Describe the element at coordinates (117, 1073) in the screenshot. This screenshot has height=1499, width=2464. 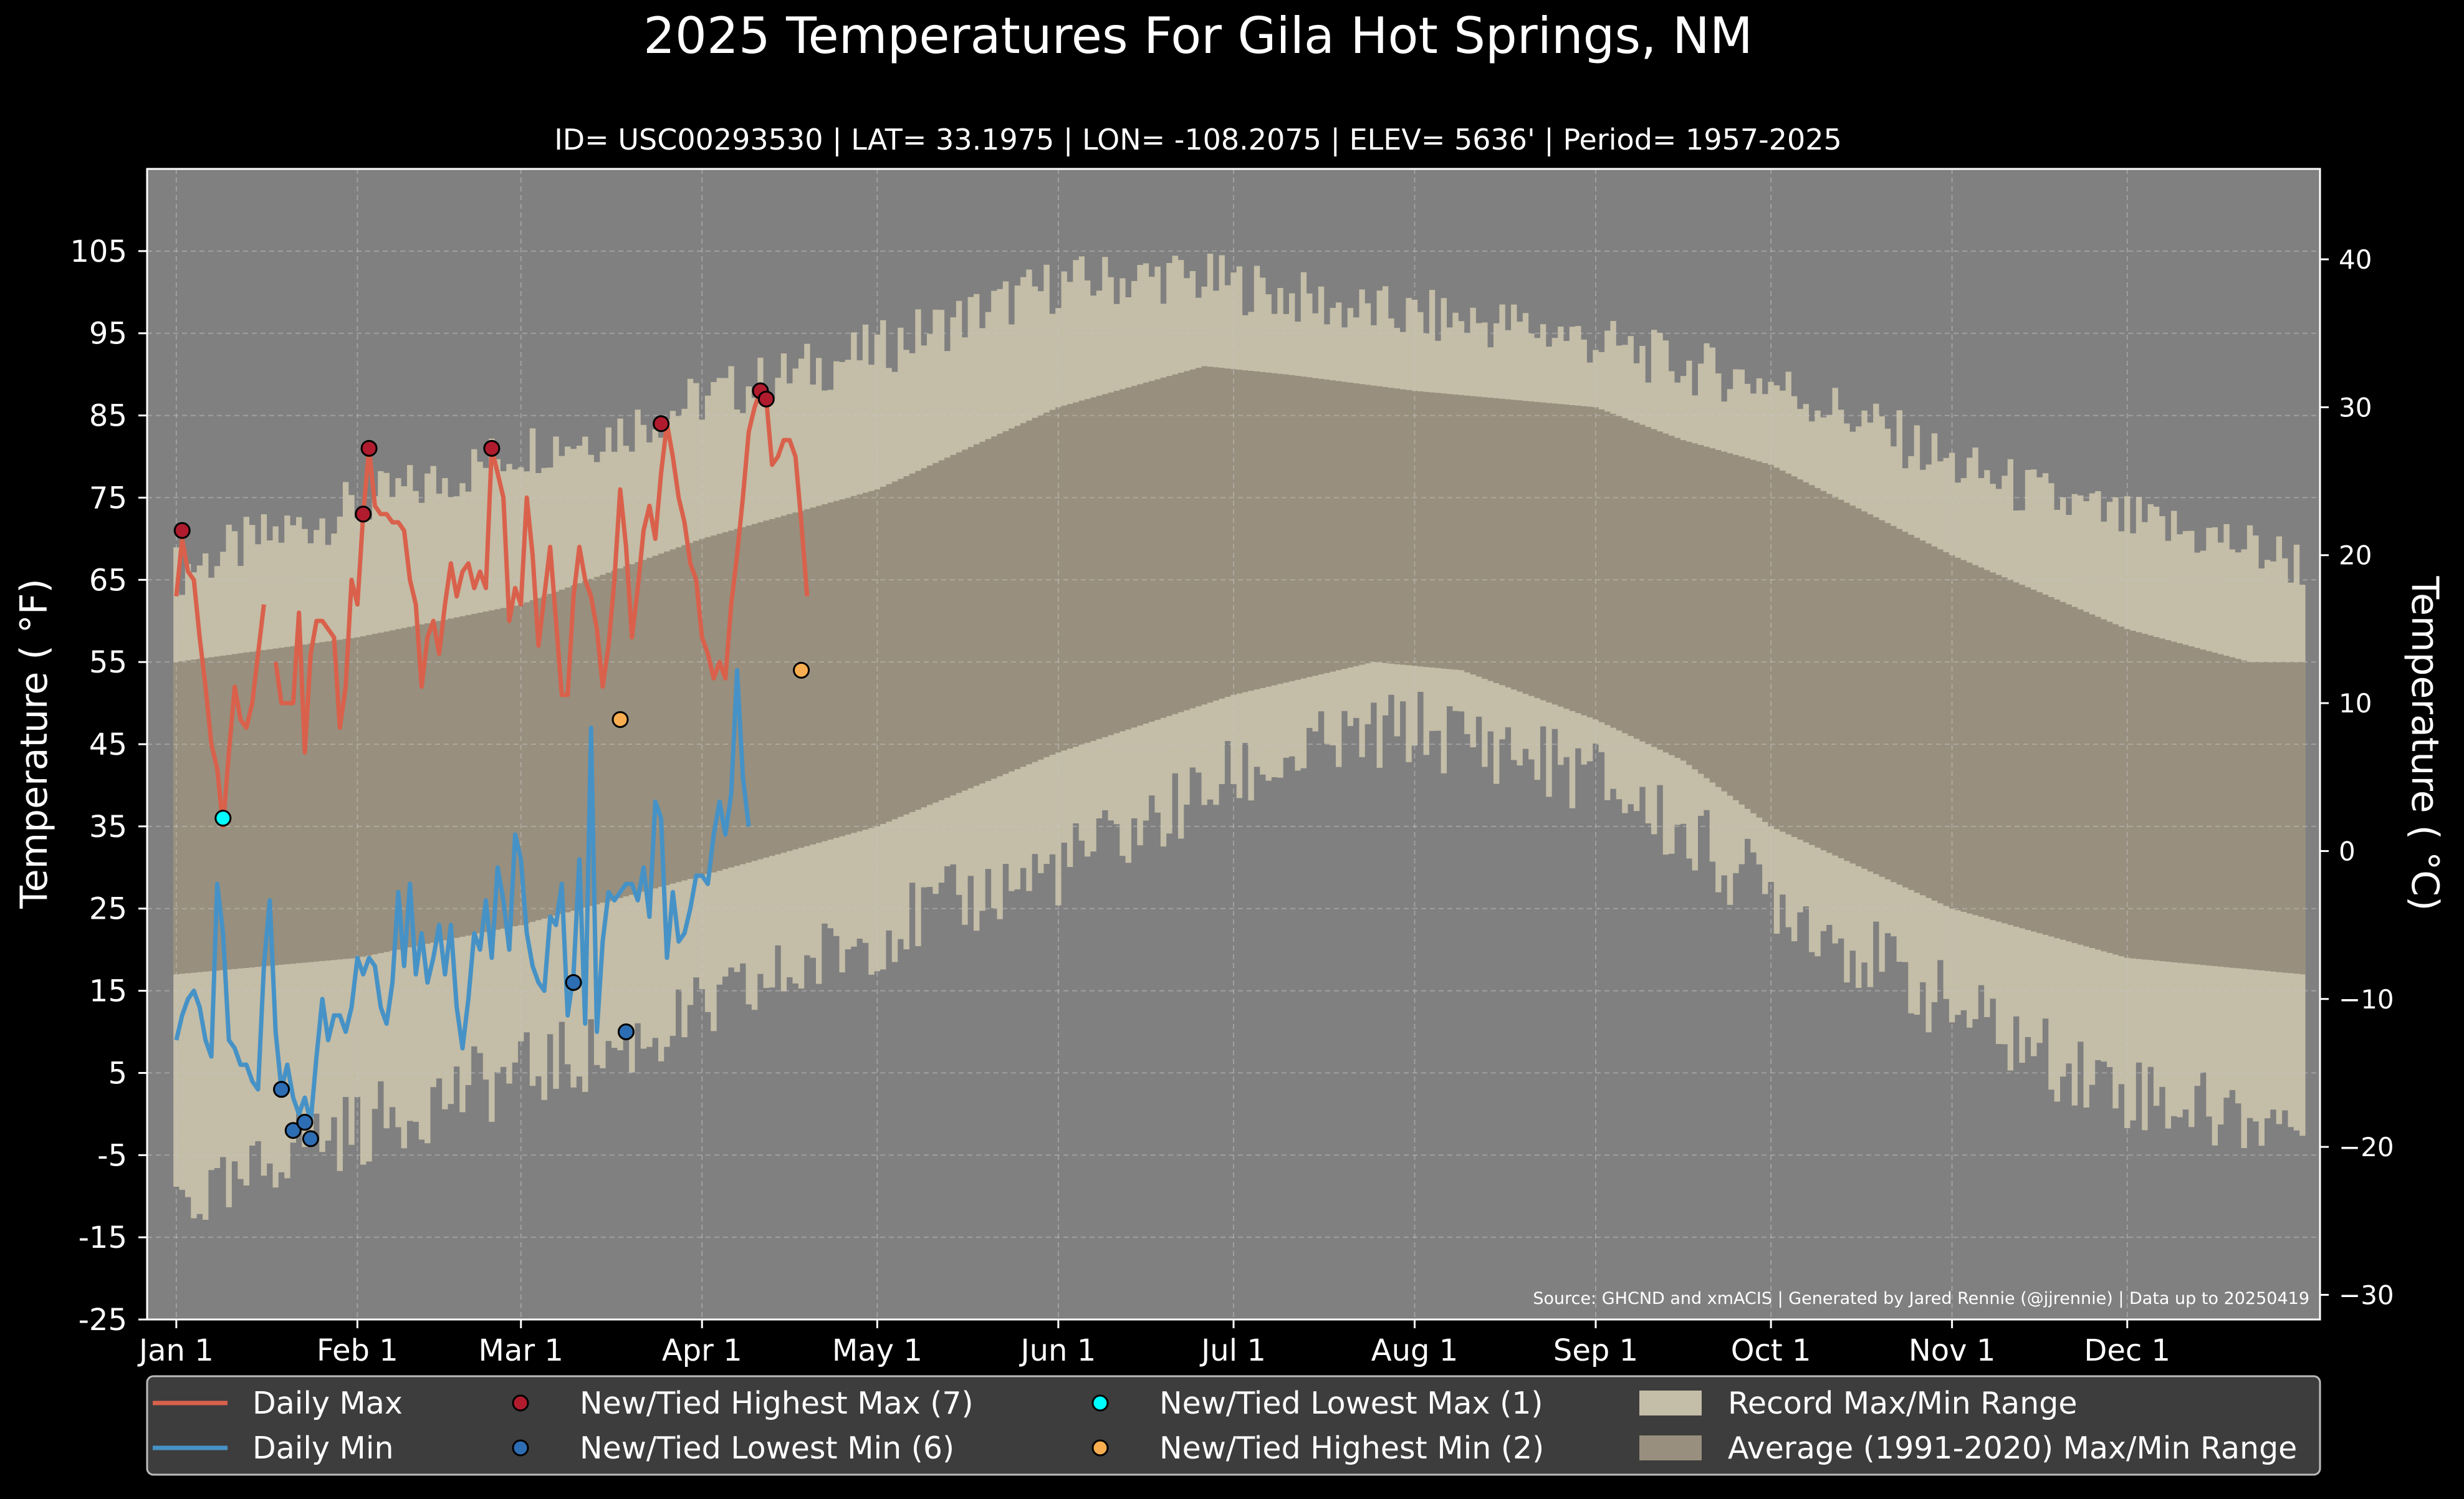
I see `y-tick-label: 5` at that location.